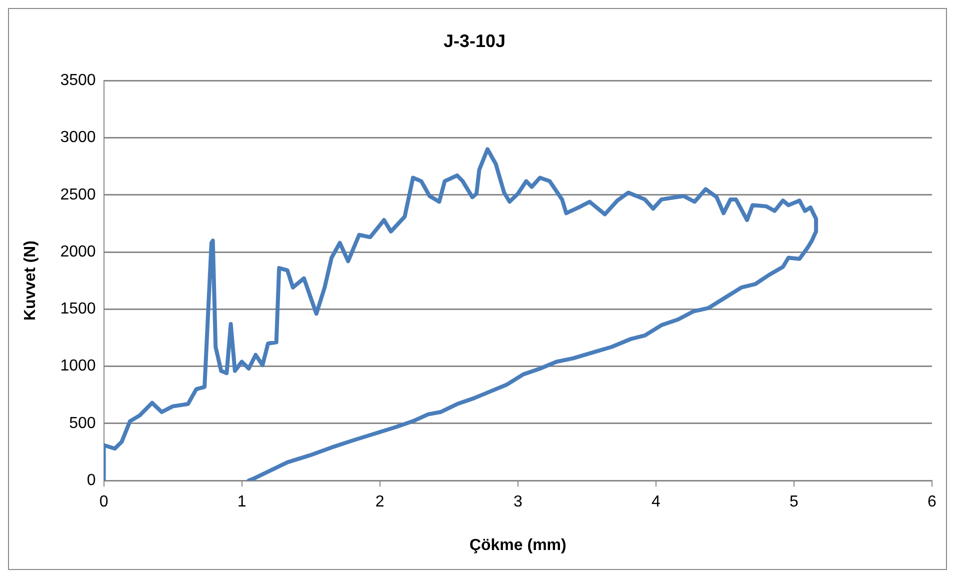 This screenshot has width=955, height=578. What do you see at coordinates (517, 502) in the screenshot?
I see `x-tick-label: 3` at bounding box center [517, 502].